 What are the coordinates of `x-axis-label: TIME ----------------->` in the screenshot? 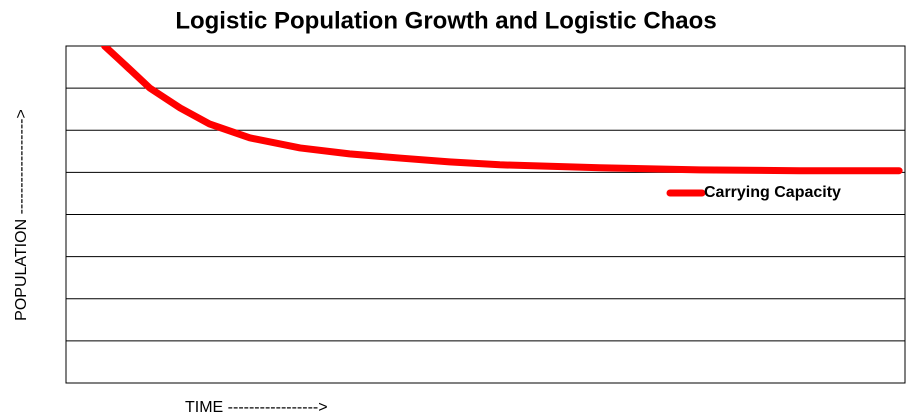 It's located at (256, 407).